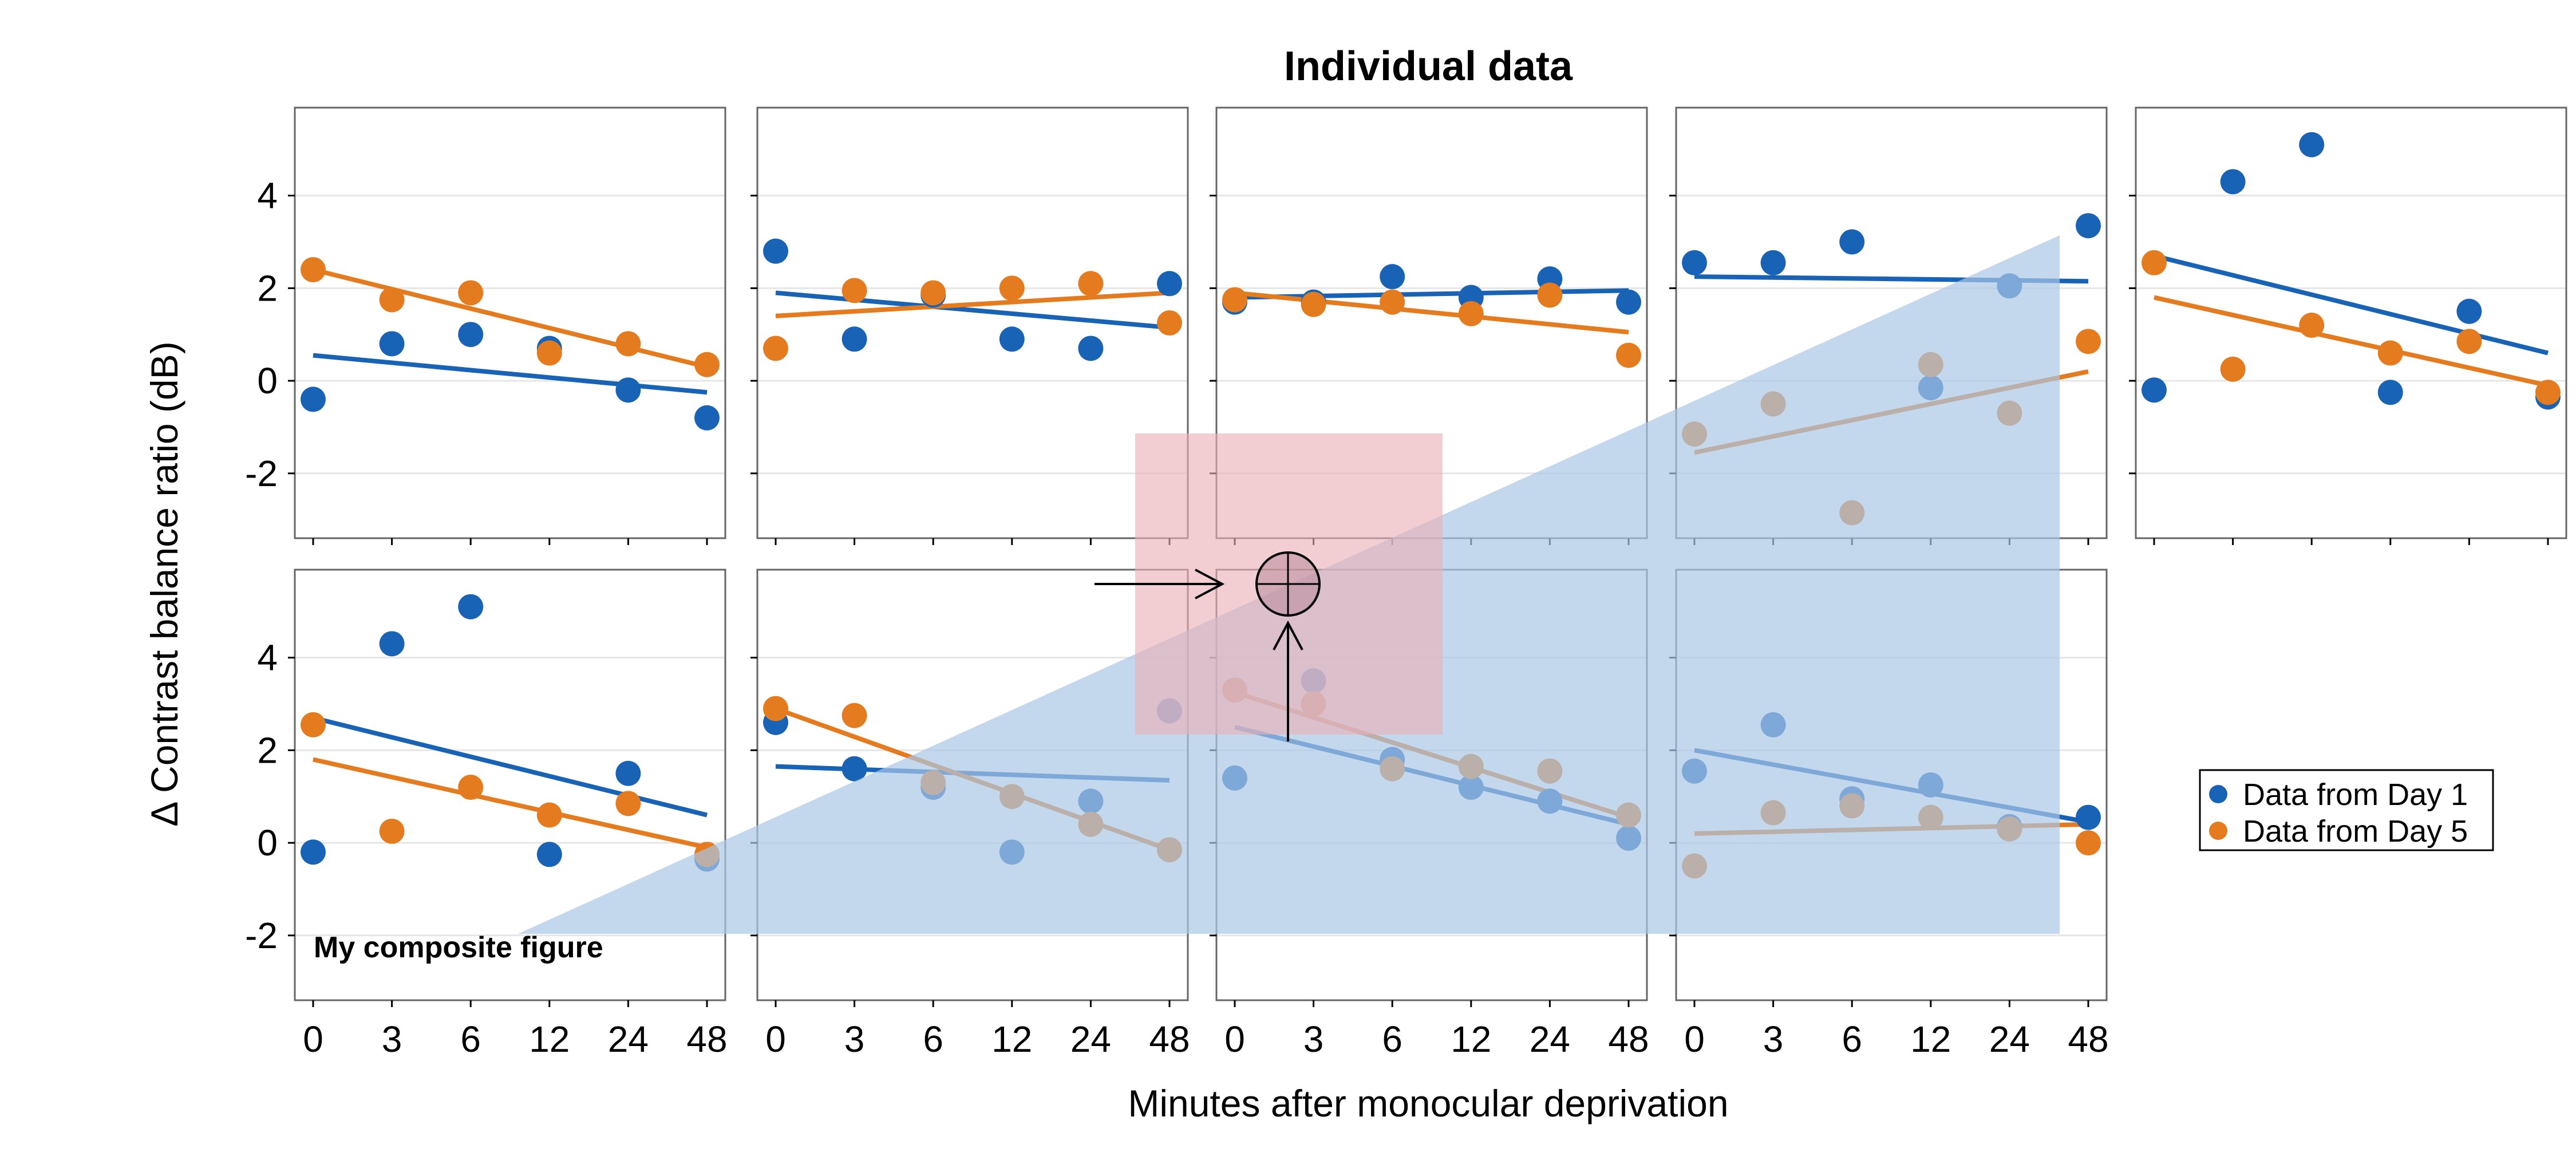  I want to click on arrow-horizontal-head, so click(1210, 584).